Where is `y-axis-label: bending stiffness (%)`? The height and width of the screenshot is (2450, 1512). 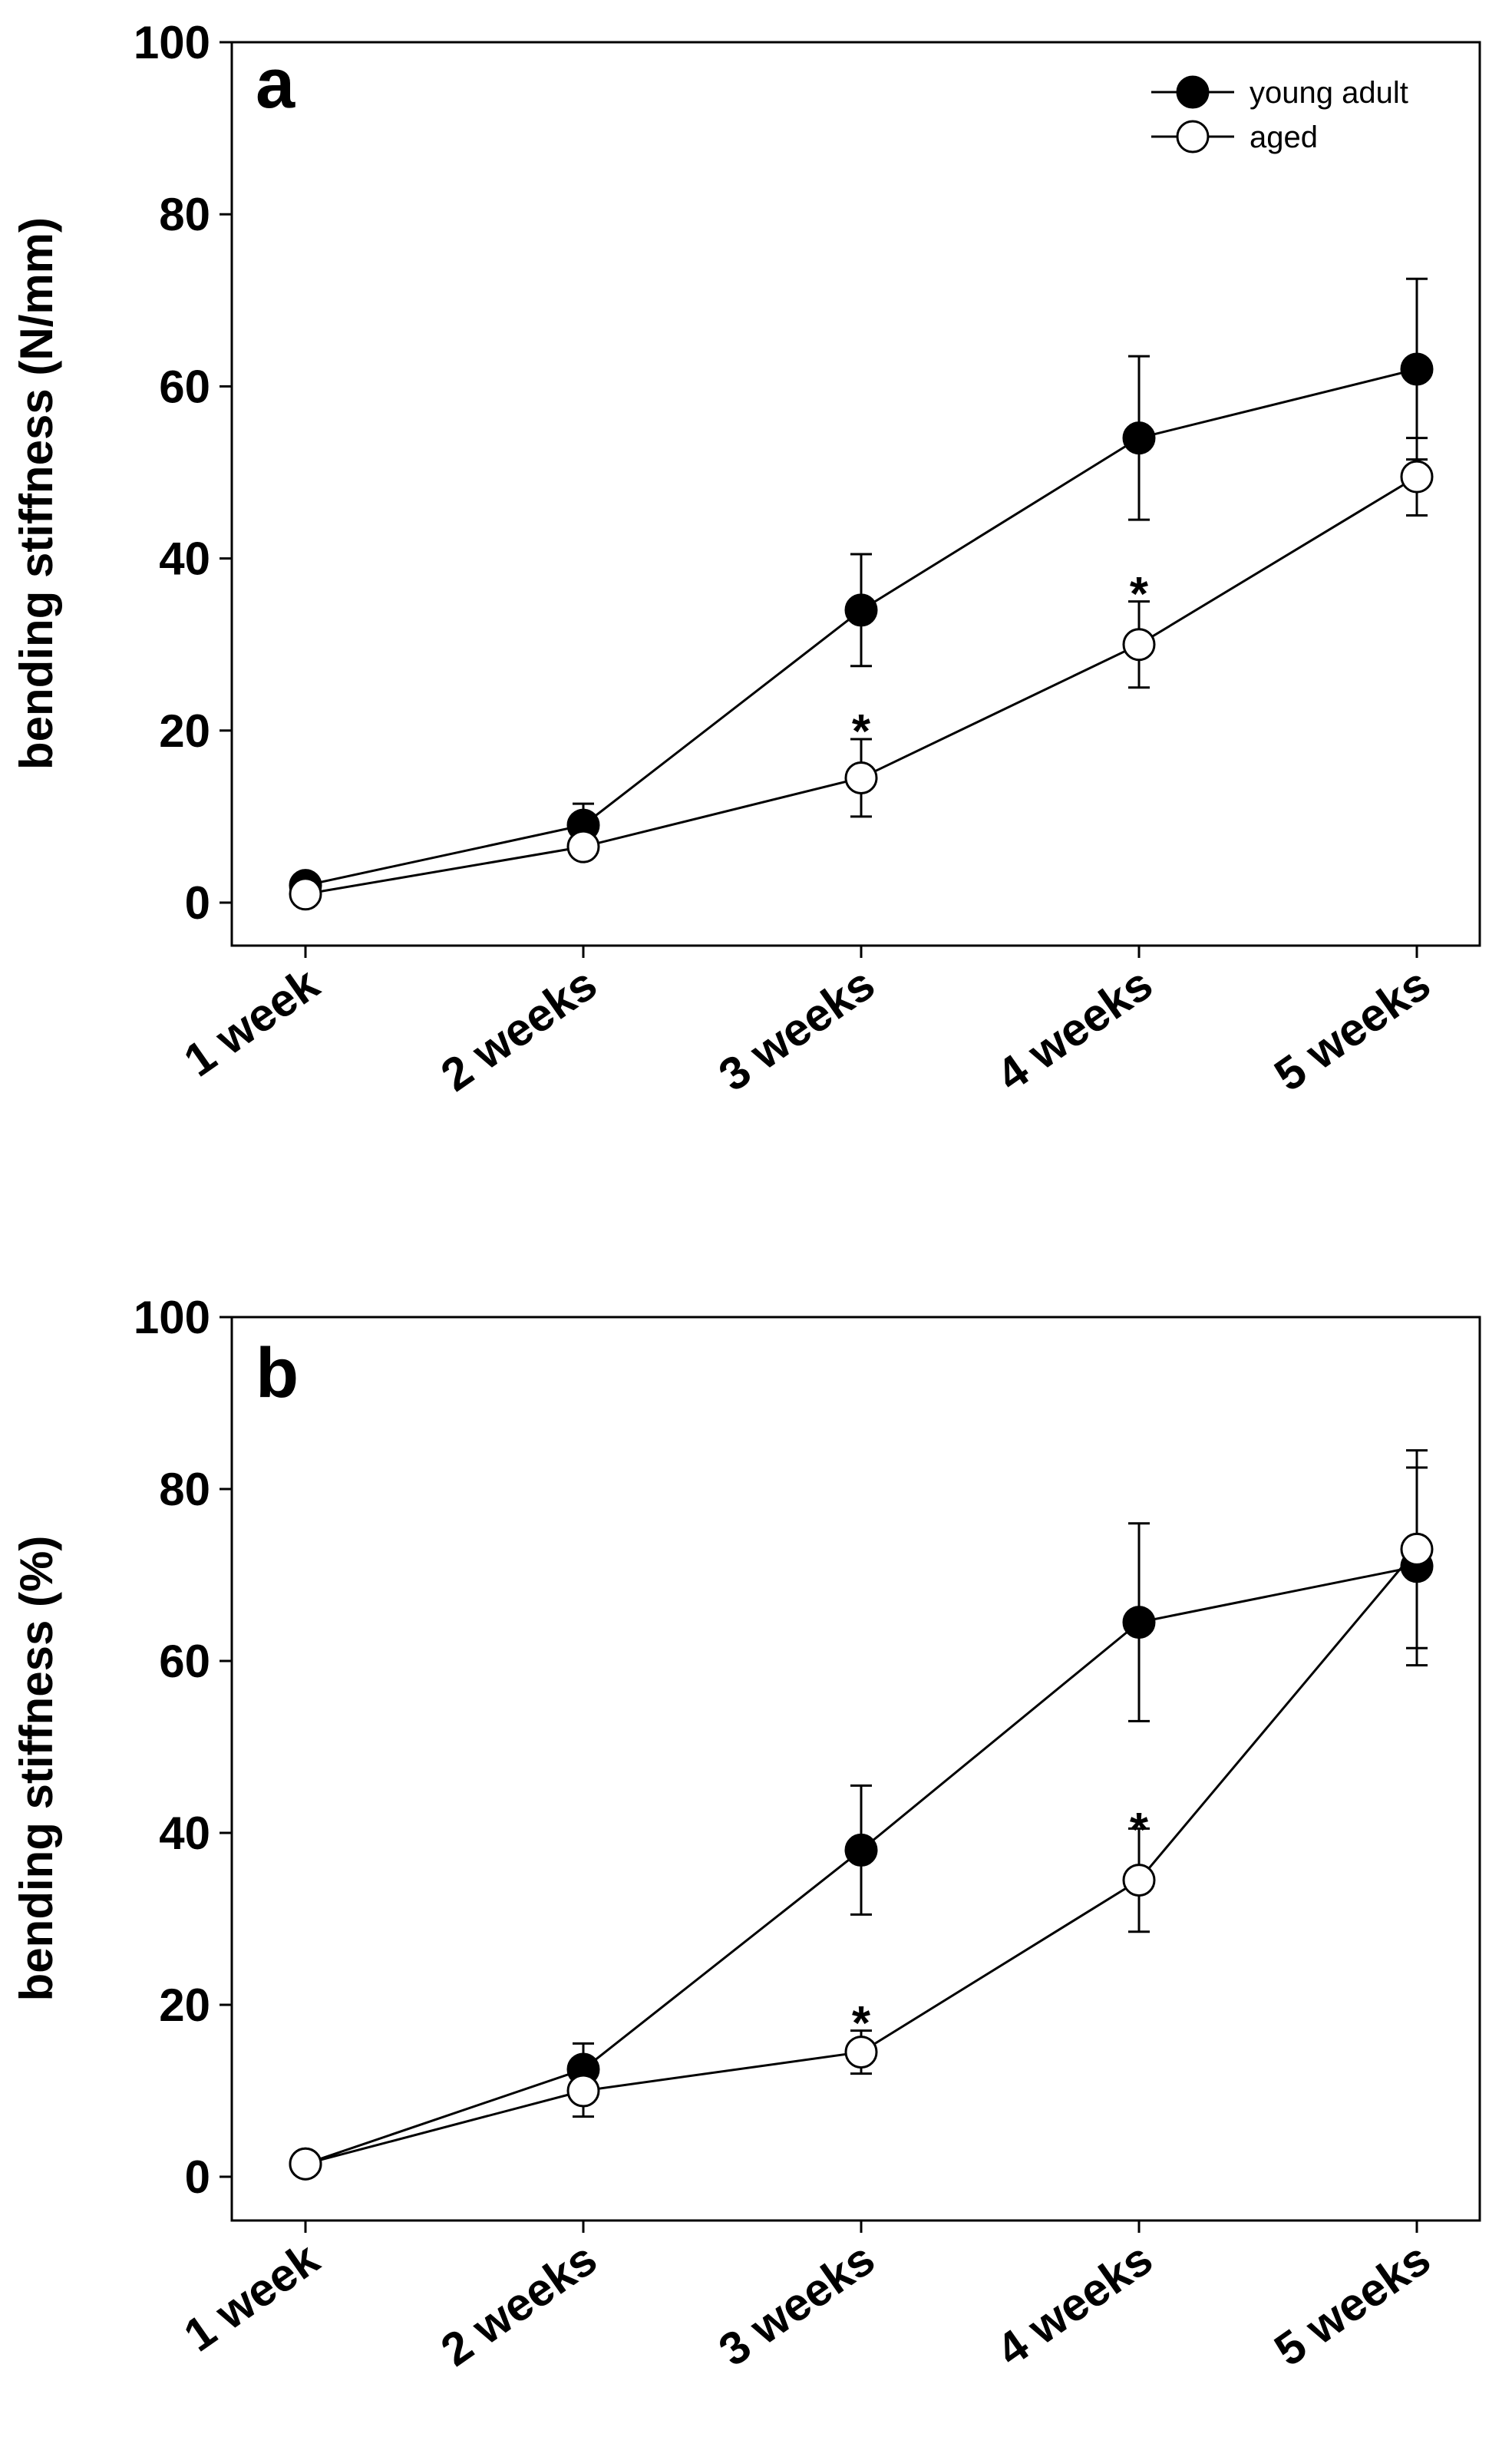
y-axis-label: bending stiffness (%) is located at coordinates (37, 1769).